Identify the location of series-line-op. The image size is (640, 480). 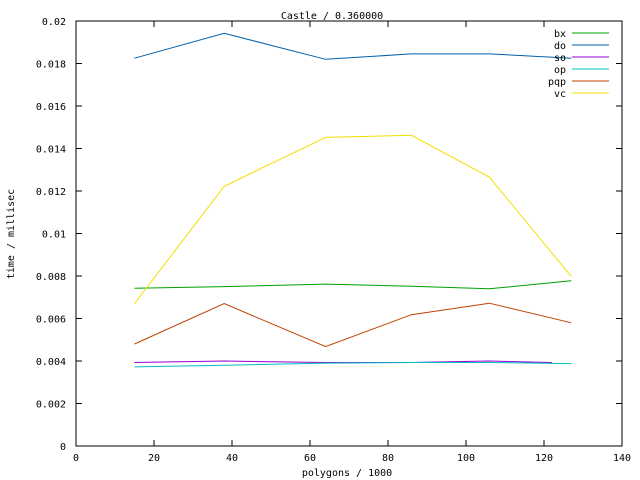
(353, 365).